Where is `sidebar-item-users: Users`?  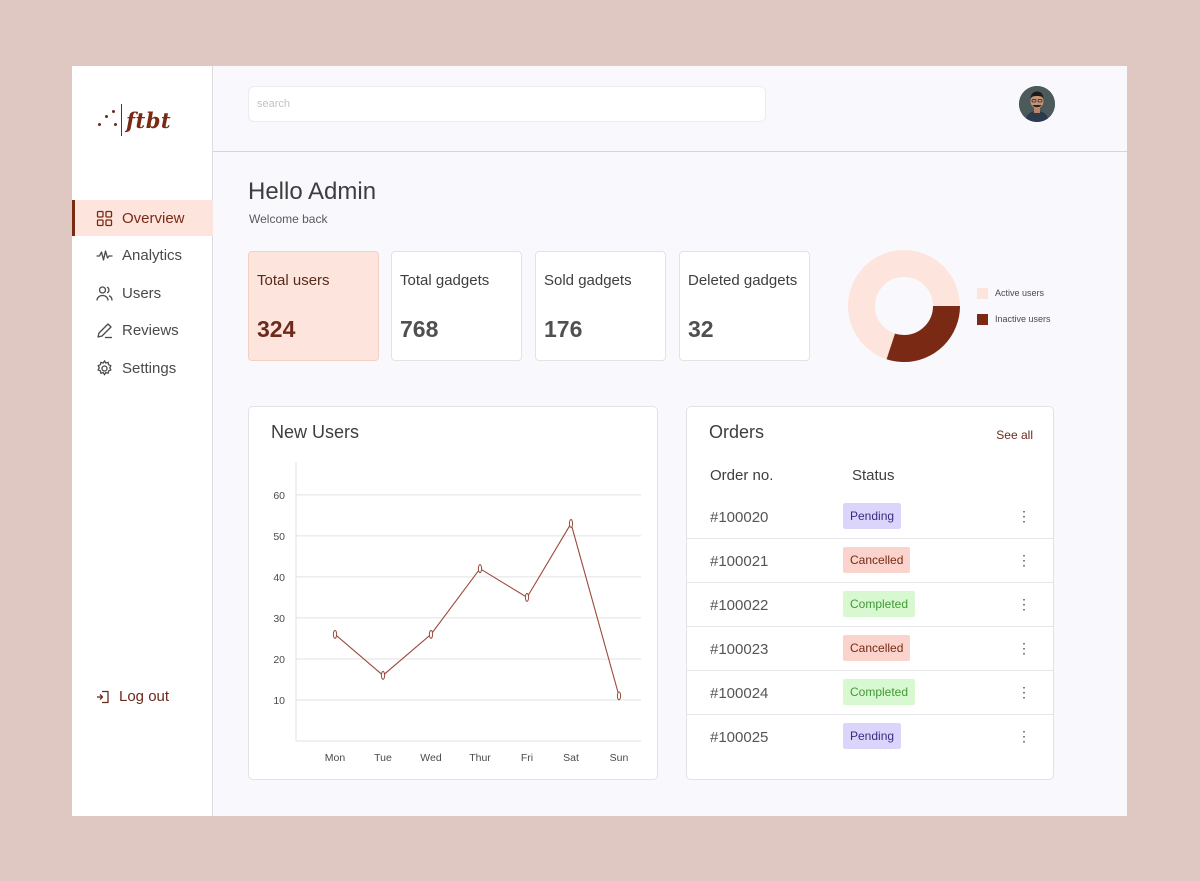 sidebar-item-users: Users is located at coordinates (142, 293).